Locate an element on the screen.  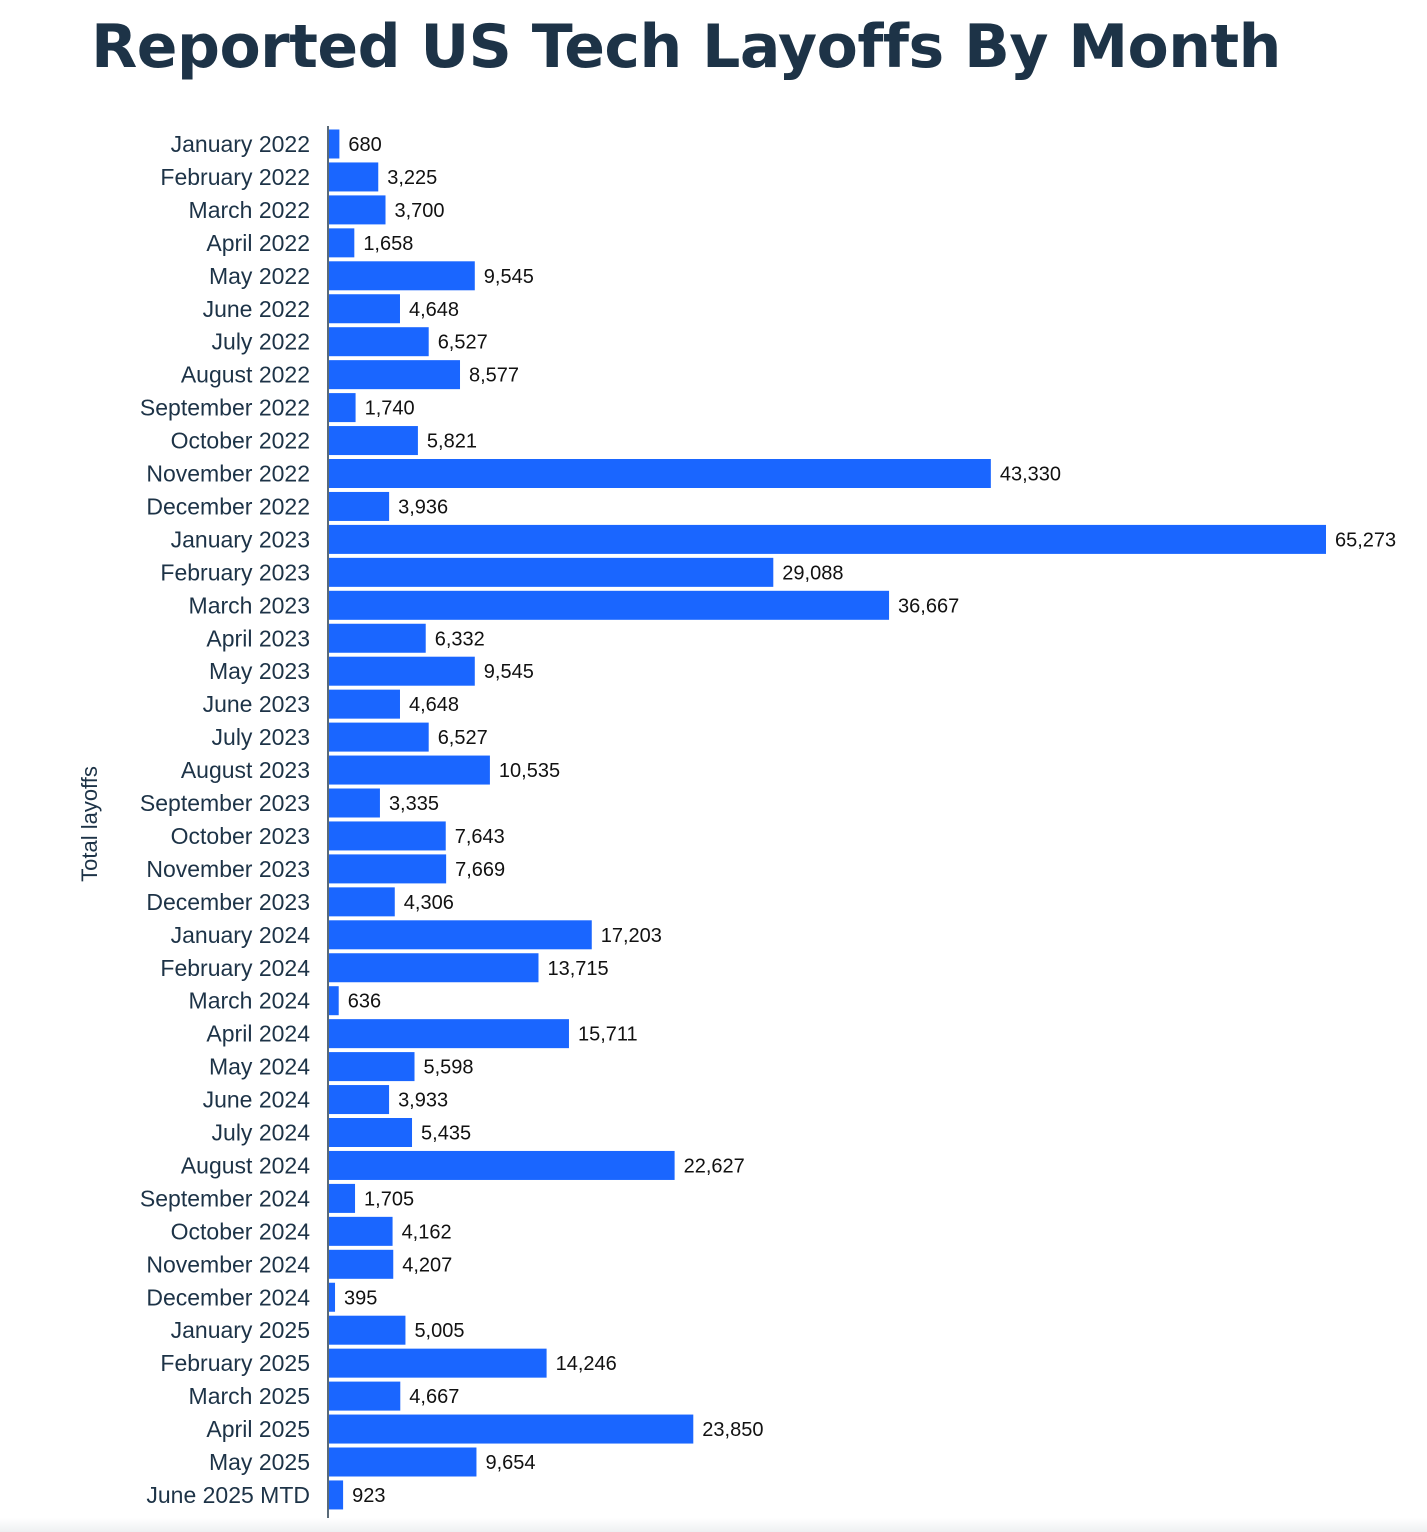
bar-august-2023 is located at coordinates (409, 770).